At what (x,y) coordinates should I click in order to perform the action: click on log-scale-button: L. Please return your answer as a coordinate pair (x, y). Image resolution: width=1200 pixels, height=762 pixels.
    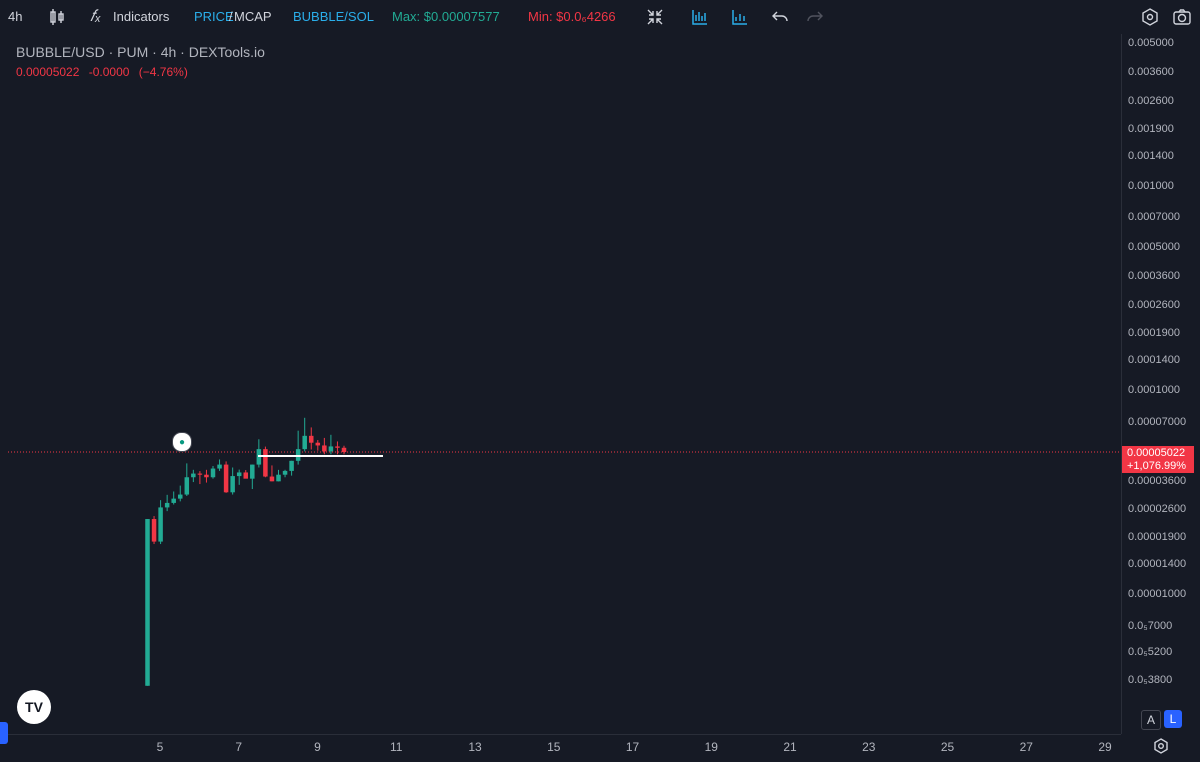
    Looking at the image, I should click on (1173, 719).